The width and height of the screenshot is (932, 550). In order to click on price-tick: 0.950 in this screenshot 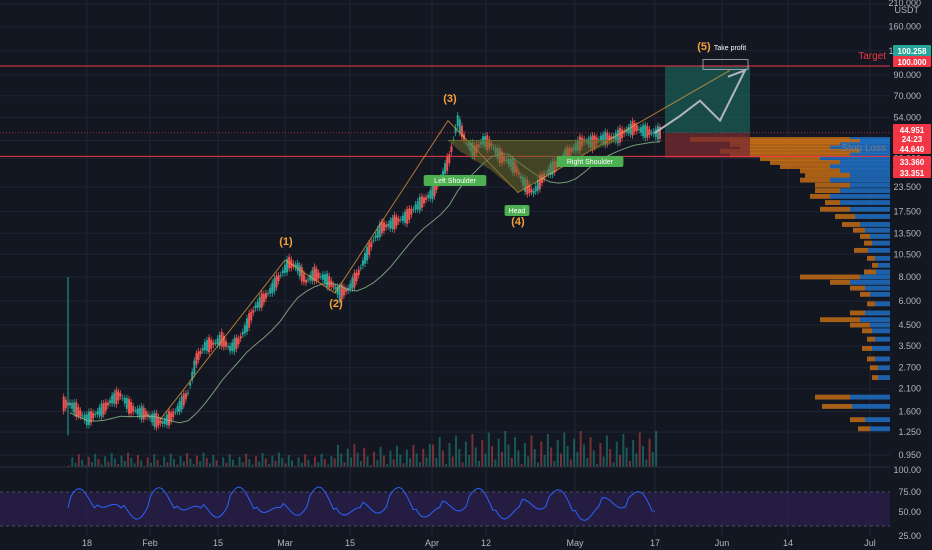, I will do `click(909, 455)`.